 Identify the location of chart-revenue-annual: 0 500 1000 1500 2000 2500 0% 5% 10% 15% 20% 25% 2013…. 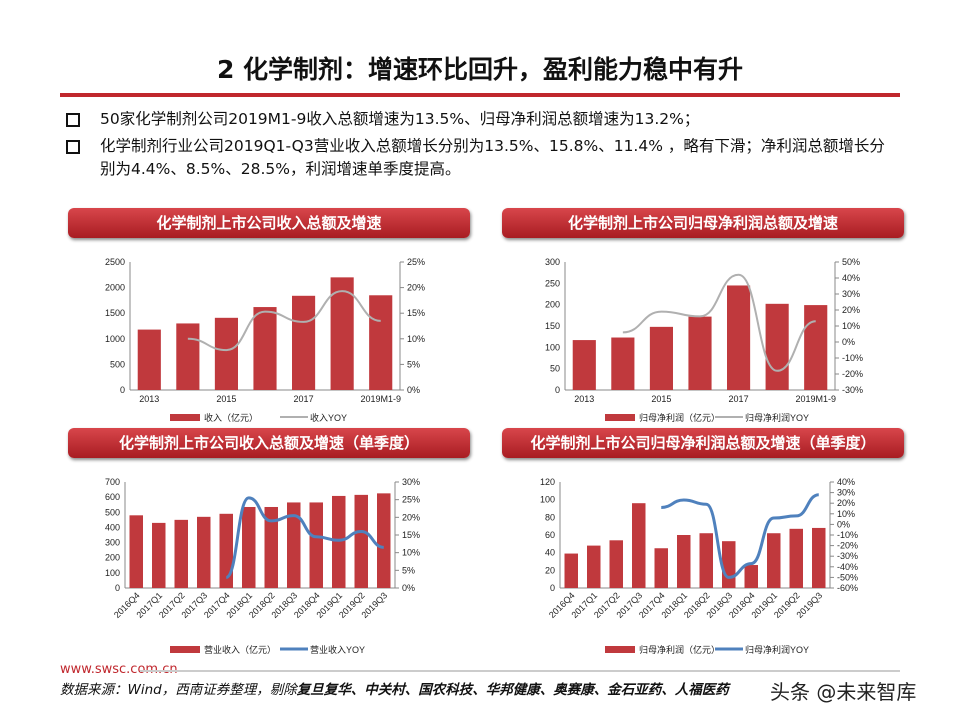
(265, 340).